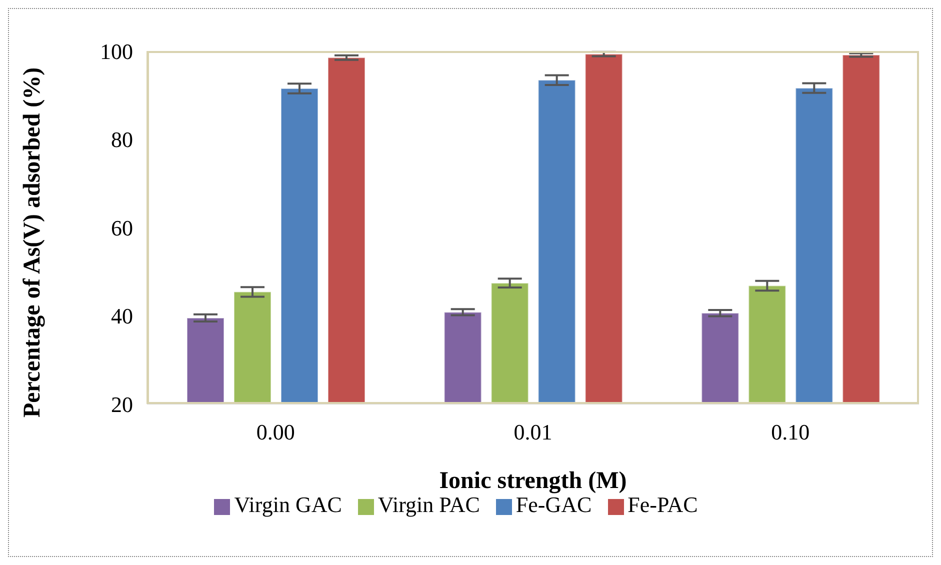 This screenshot has height=565, width=941. What do you see at coordinates (122, 404) in the screenshot?
I see `y-tick-label: 20` at bounding box center [122, 404].